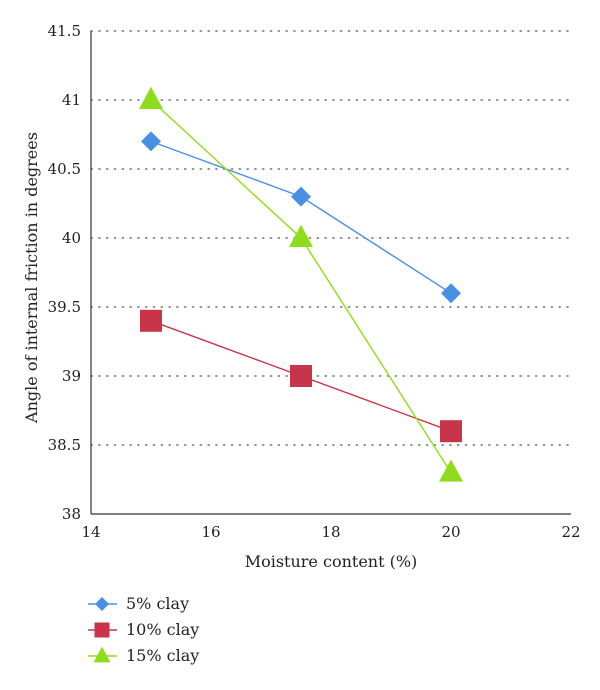 The width and height of the screenshot is (600, 690). Describe the element at coordinates (90, 532) in the screenshot. I see `x-tick-label: 14` at that location.